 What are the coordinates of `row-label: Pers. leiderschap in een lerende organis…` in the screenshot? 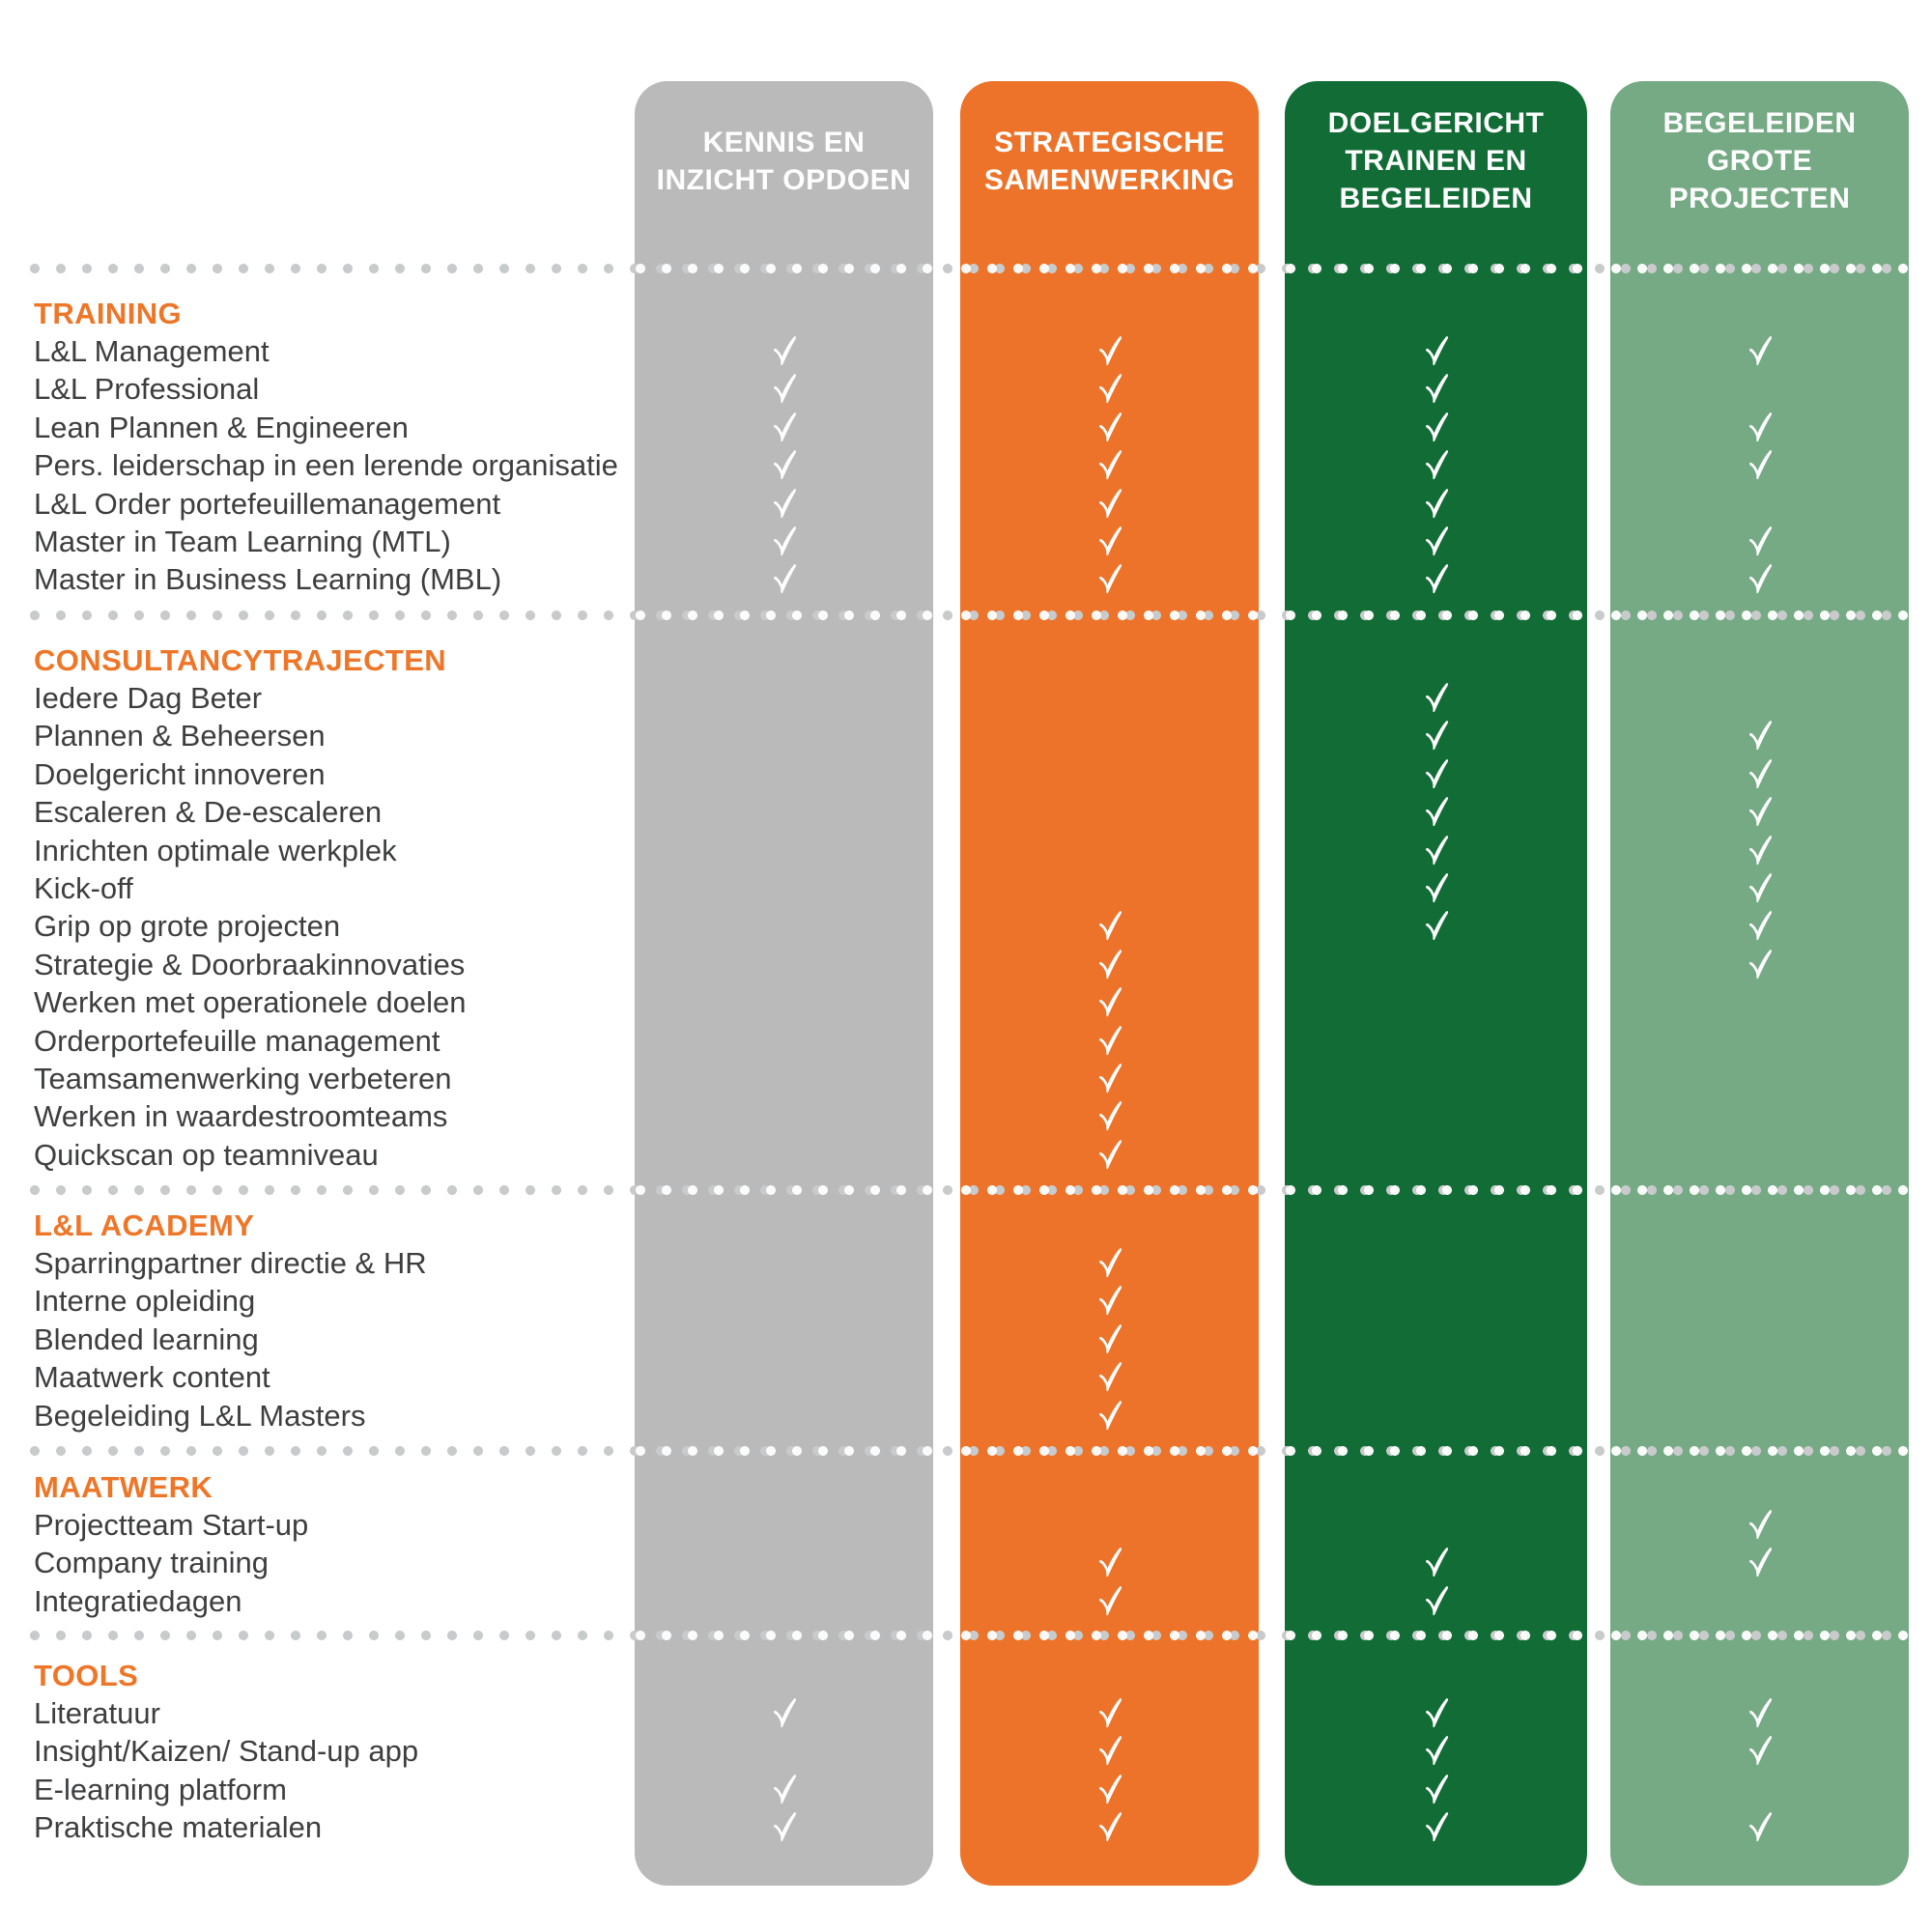 It's located at (326, 465).